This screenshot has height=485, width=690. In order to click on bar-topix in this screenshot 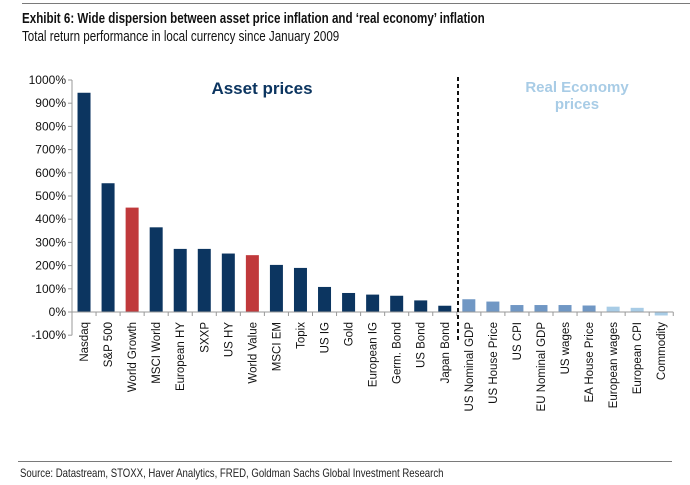, I will do `click(300, 289)`.